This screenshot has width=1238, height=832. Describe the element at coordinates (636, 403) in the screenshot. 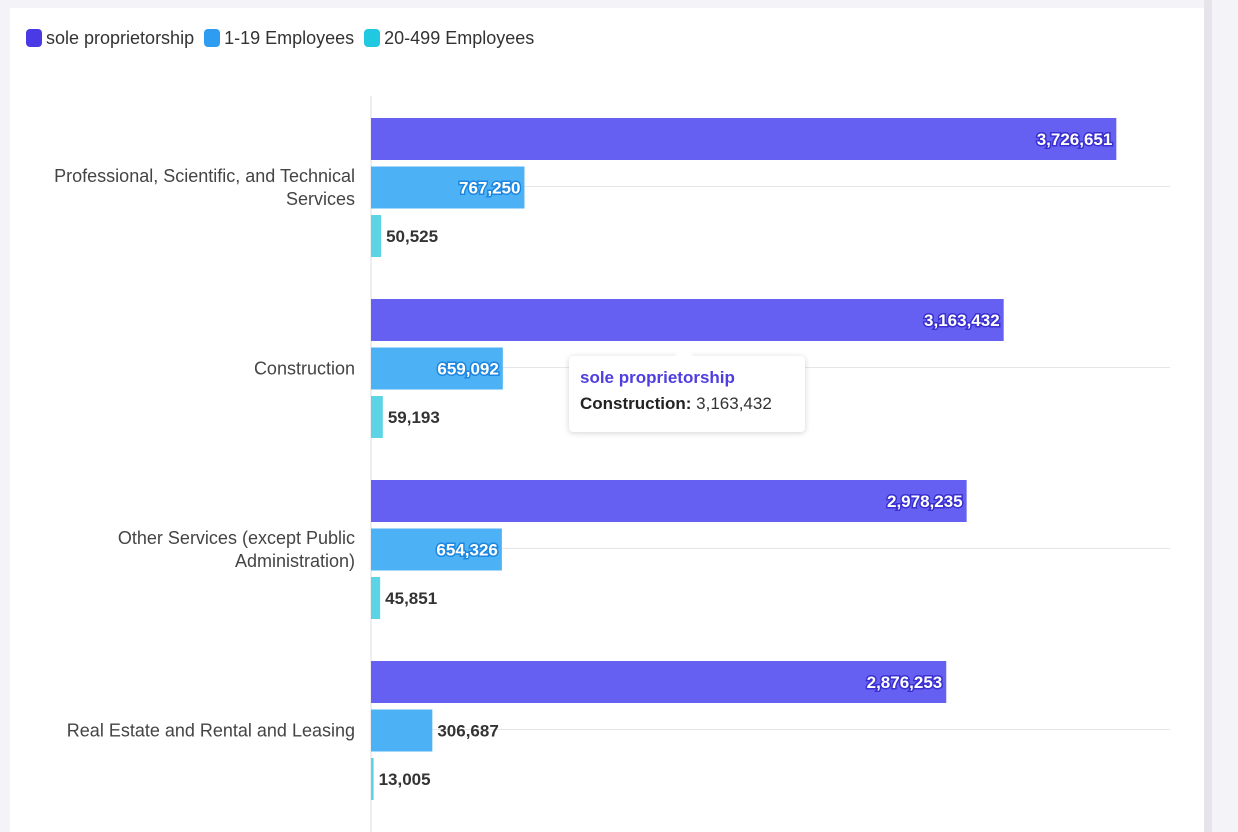

I see `tooltip-category: Construction:` at that location.